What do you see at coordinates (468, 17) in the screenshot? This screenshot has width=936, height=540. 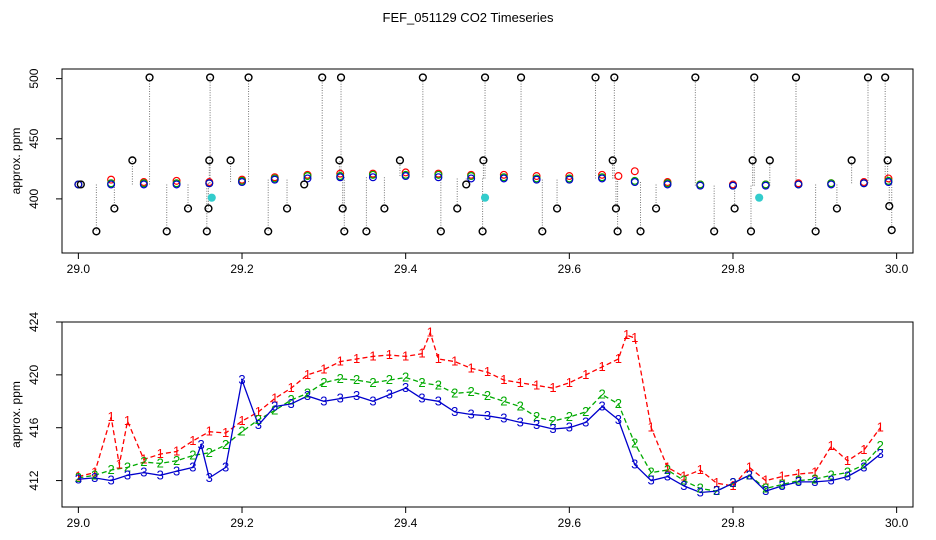 I see `figure-title: FEF_051129 CO2 Timeseries` at bounding box center [468, 17].